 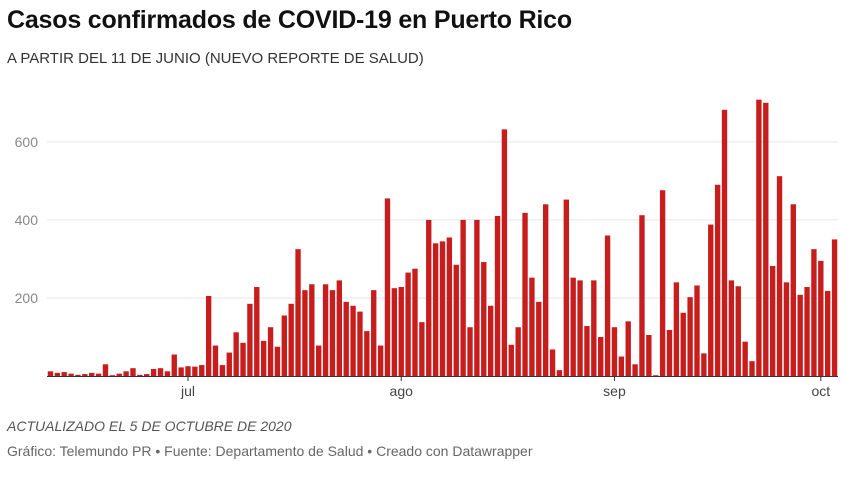 What do you see at coordinates (27, 298) in the screenshot?
I see `y-tick-label: 200` at bounding box center [27, 298].